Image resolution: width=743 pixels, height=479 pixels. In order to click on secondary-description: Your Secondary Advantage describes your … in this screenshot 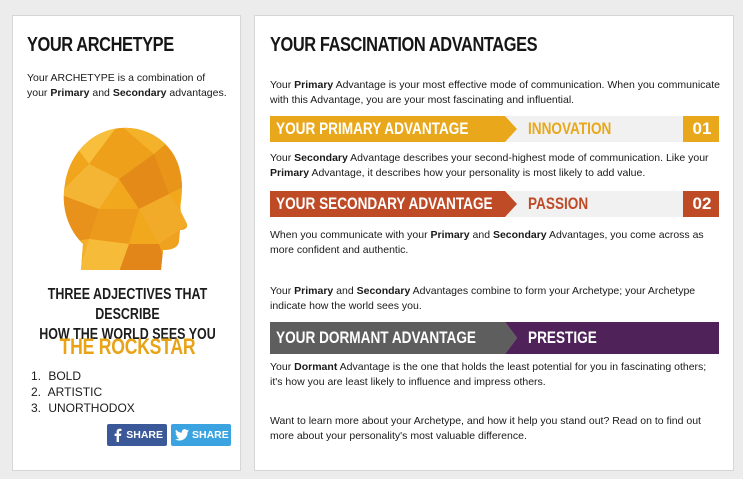, I will do `click(489, 165)`.